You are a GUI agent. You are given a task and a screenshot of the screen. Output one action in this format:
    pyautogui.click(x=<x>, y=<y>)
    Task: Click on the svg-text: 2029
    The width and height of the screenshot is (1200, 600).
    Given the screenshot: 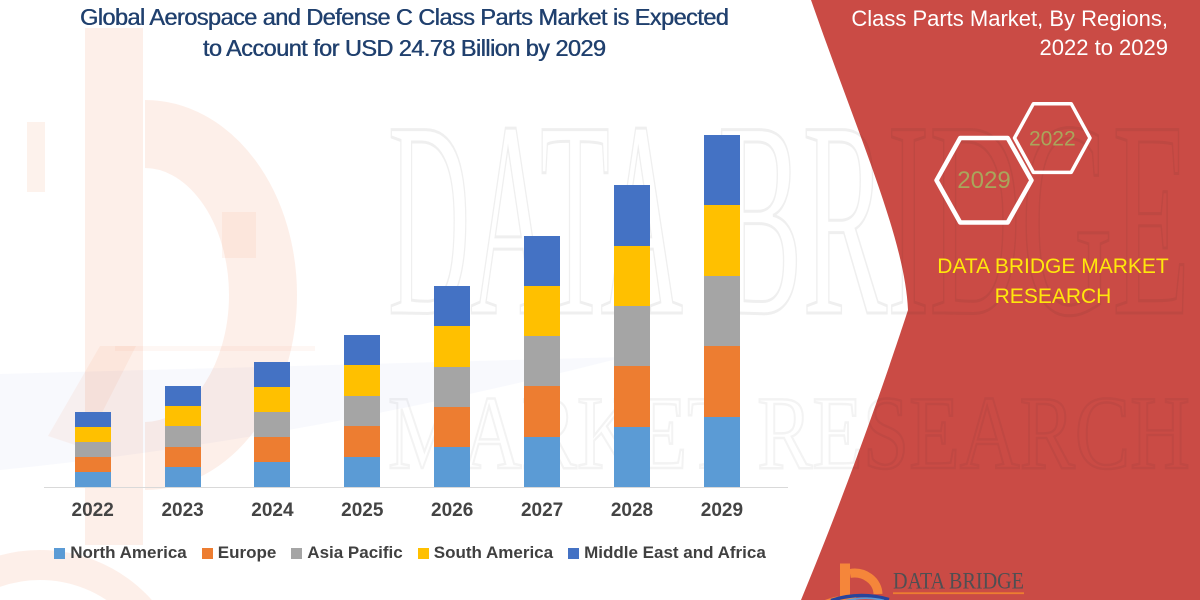 What is the action you would take?
    pyautogui.click(x=983, y=180)
    